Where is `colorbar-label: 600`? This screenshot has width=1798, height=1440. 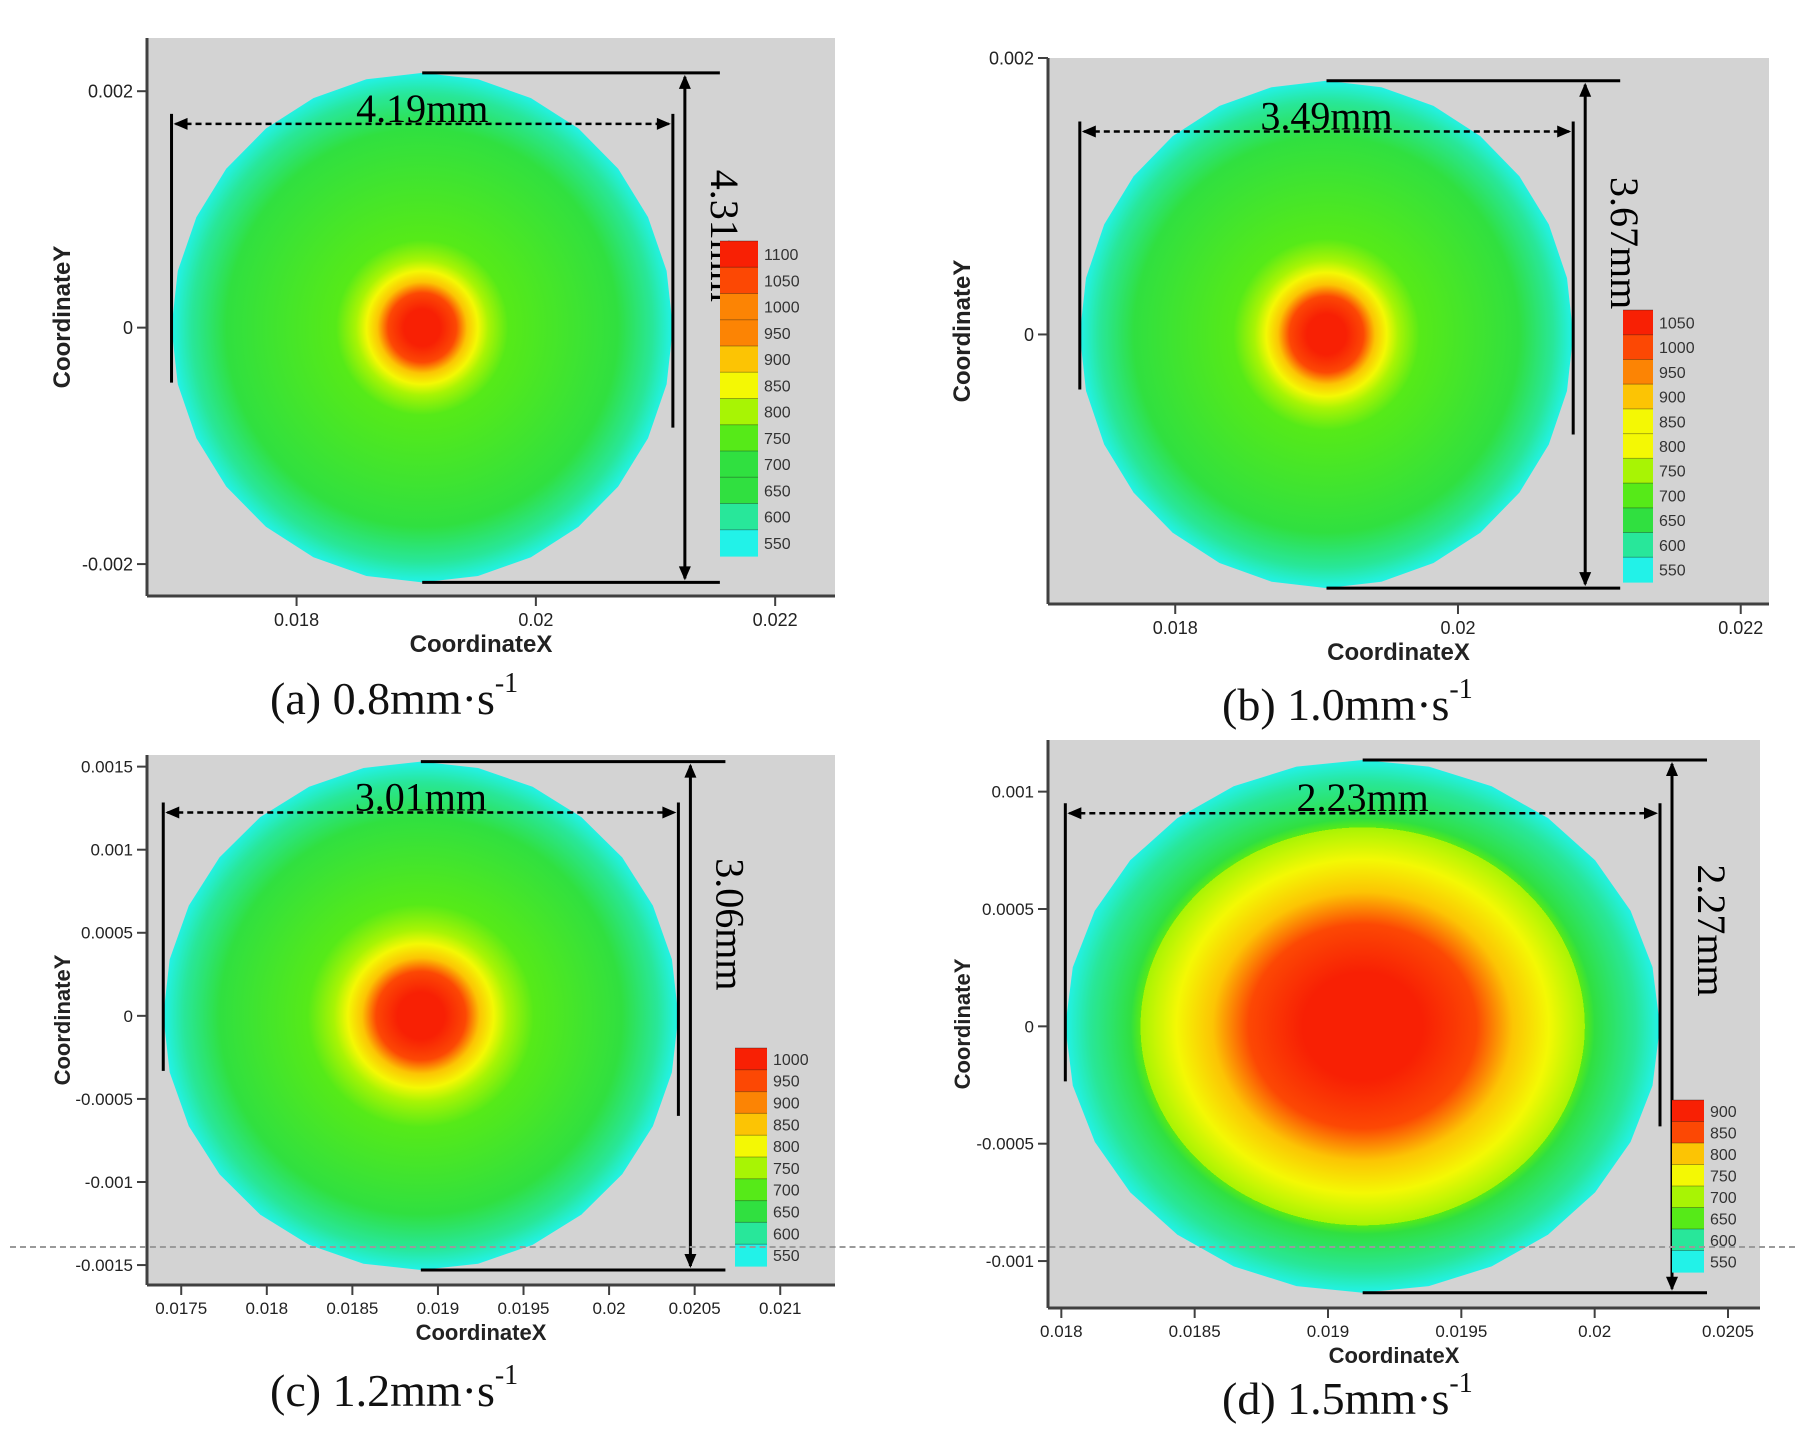 colorbar-label: 600 is located at coordinates (786, 1234).